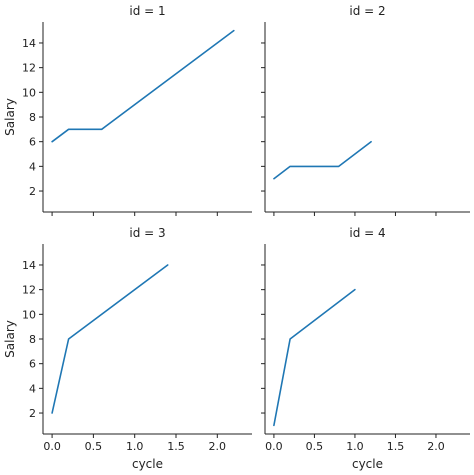 Image resolution: width=474 pixels, height=475 pixels. What do you see at coordinates (147, 233) in the screenshot?
I see `facet-title: id = 3` at bounding box center [147, 233].